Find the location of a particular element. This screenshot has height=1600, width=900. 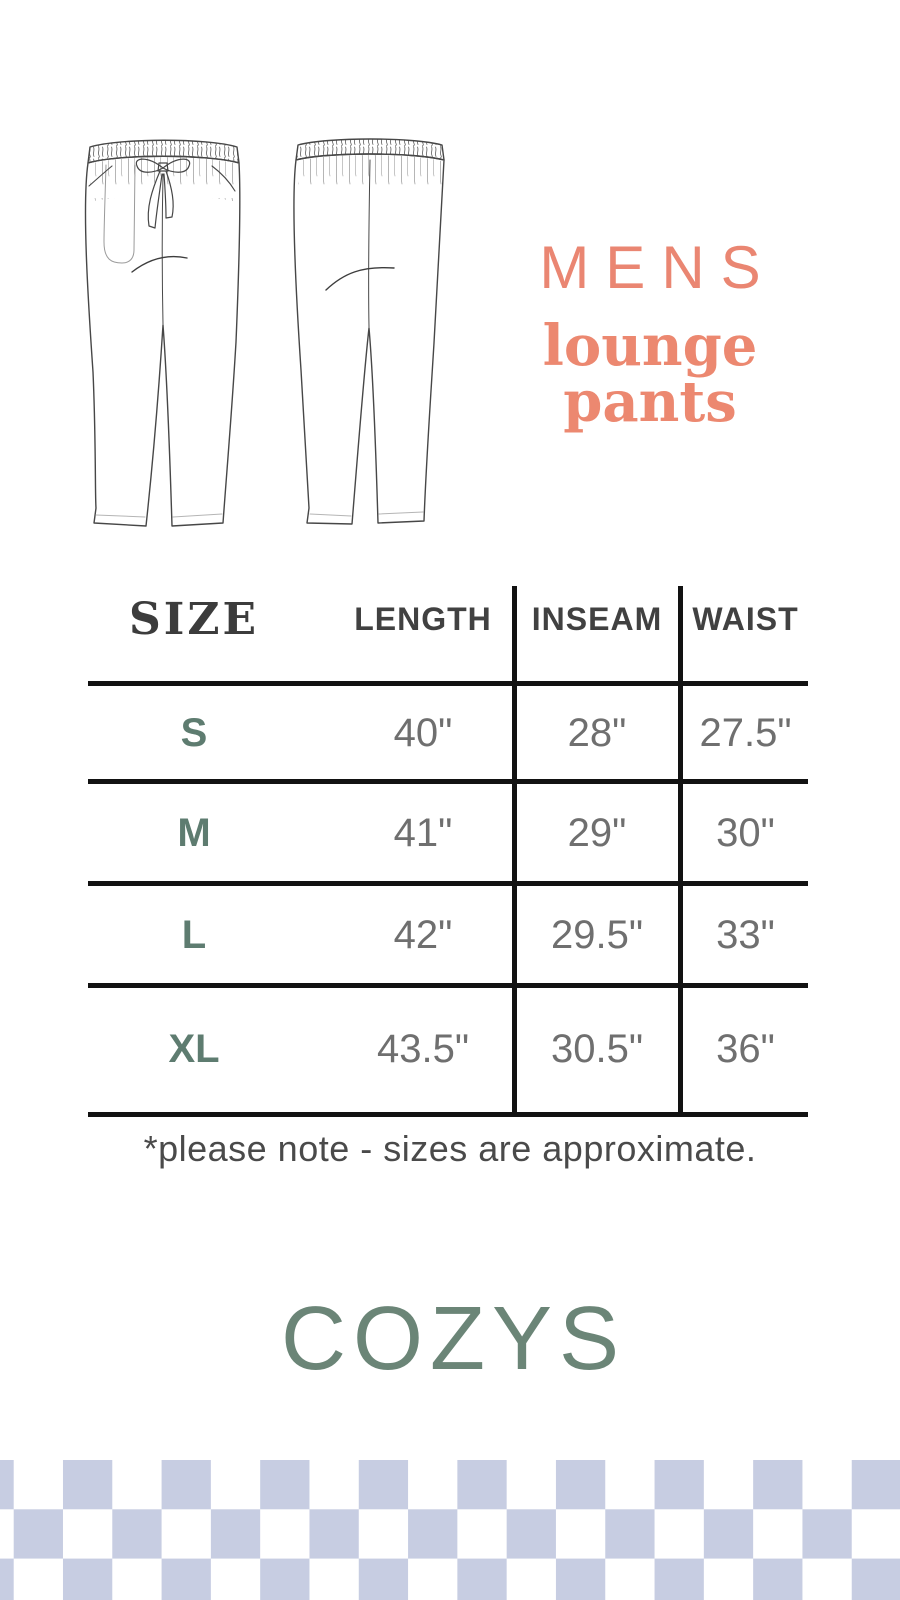

drawstring-bow-icon is located at coordinates (163, 193).